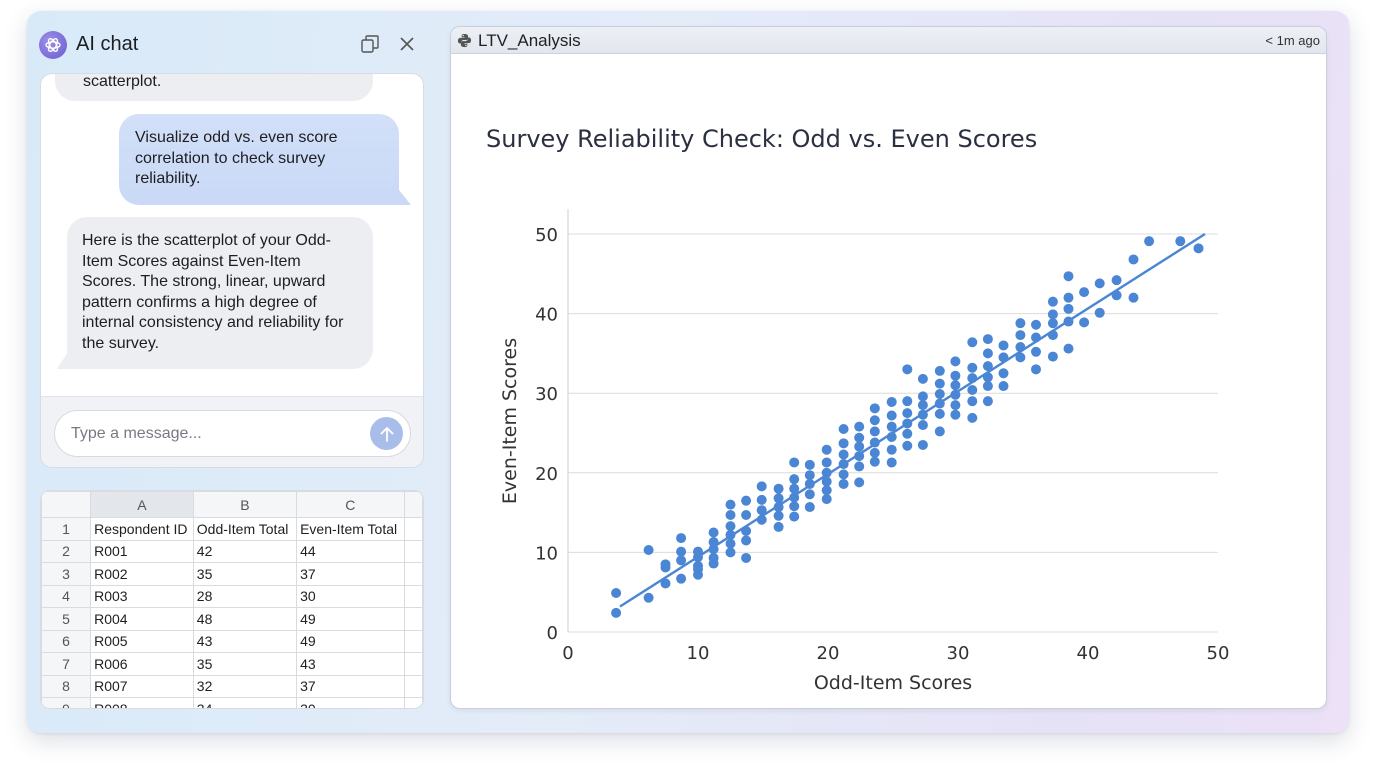 The image size is (1376, 768). What do you see at coordinates (245, 551) in the screenshot?
I see `spreadsheet-cell: 42` at bounding box center [245, 551].